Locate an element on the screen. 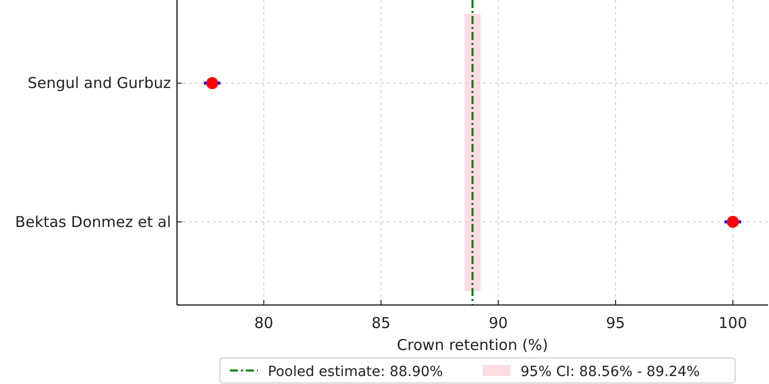 Image resolution: width=769 pixels, height=384 pixels. x-tick-label: 90 is located at coordinates (498, 323).